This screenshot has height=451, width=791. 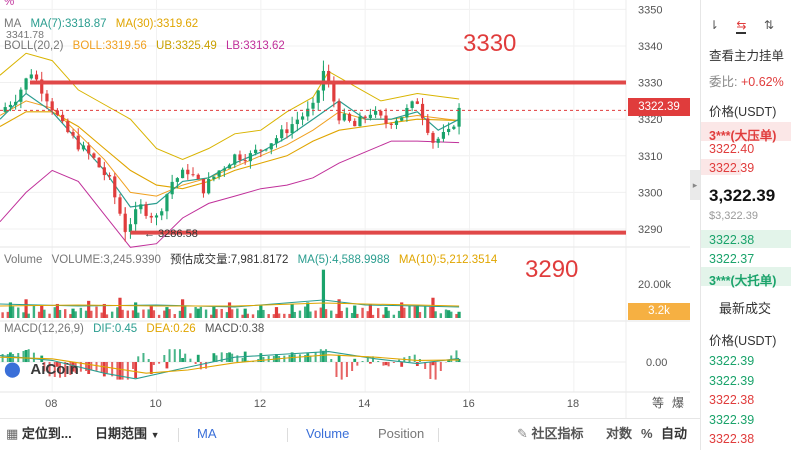 What do you see at coordinates (401, 435) in the screenshot?
I see `position-toggle: Position` at bounding box center [401, 435].